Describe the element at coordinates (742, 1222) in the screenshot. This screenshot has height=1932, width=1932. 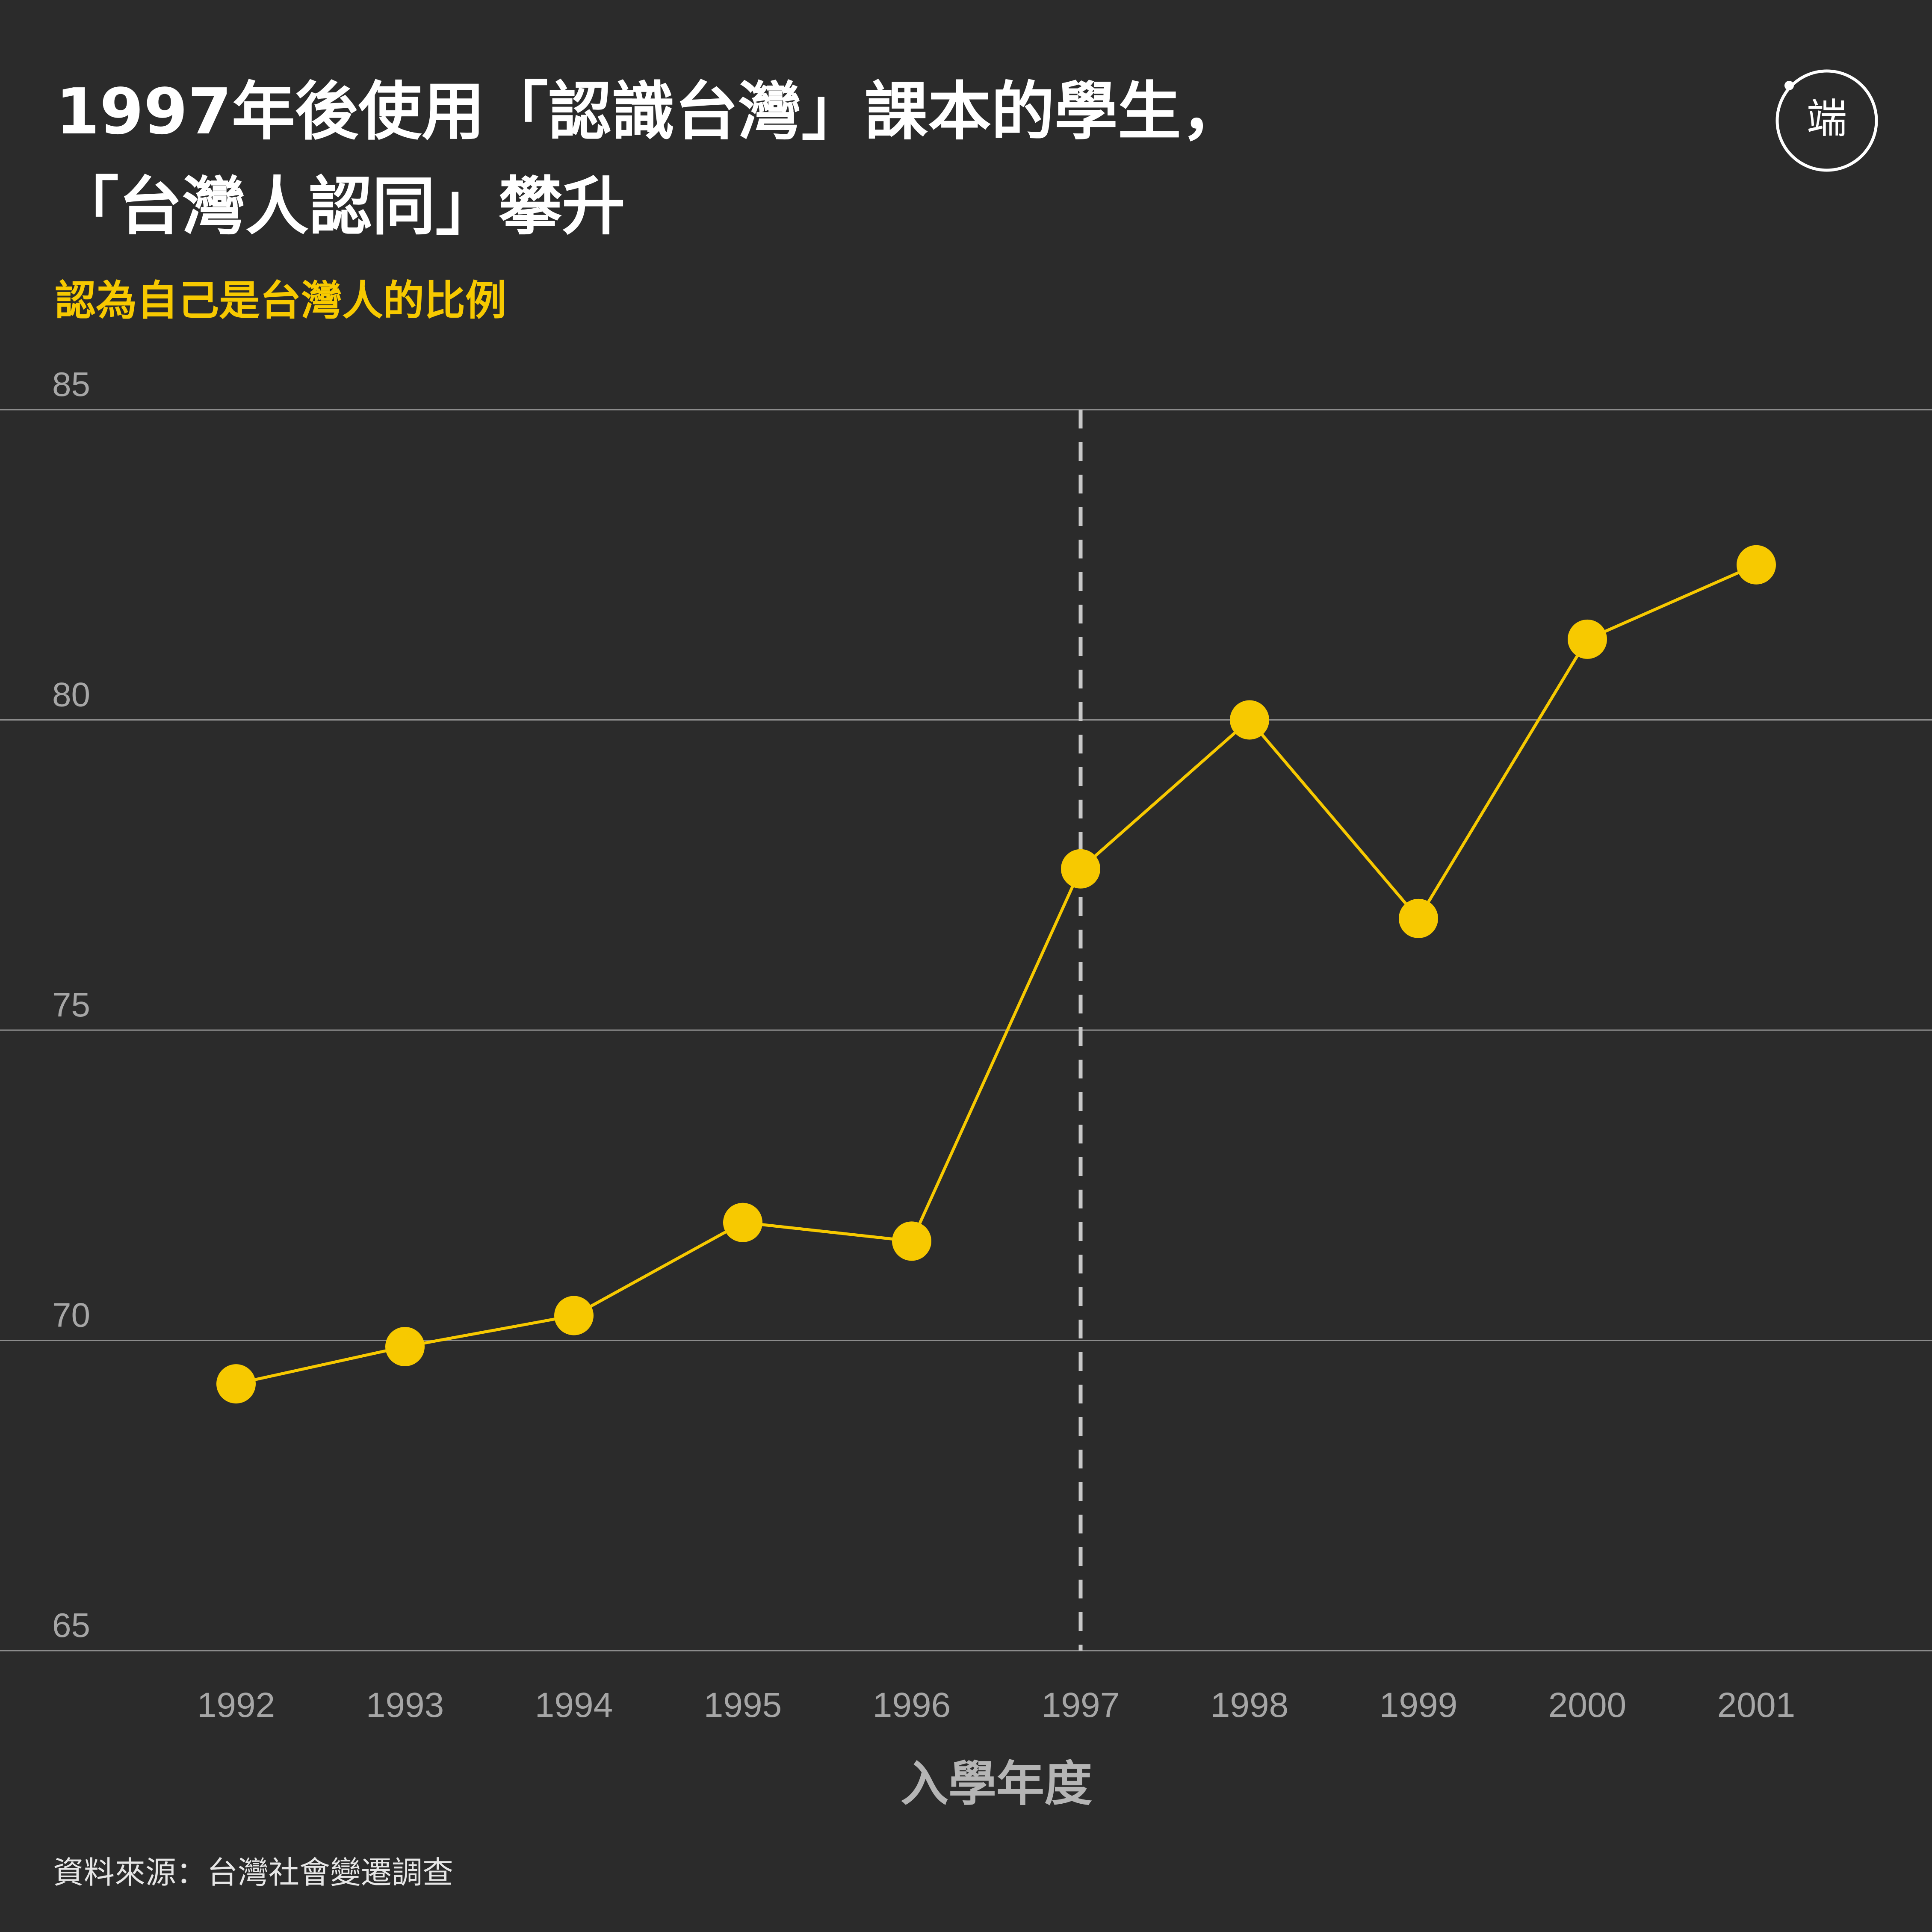
I see `data-point-1995` at that location.